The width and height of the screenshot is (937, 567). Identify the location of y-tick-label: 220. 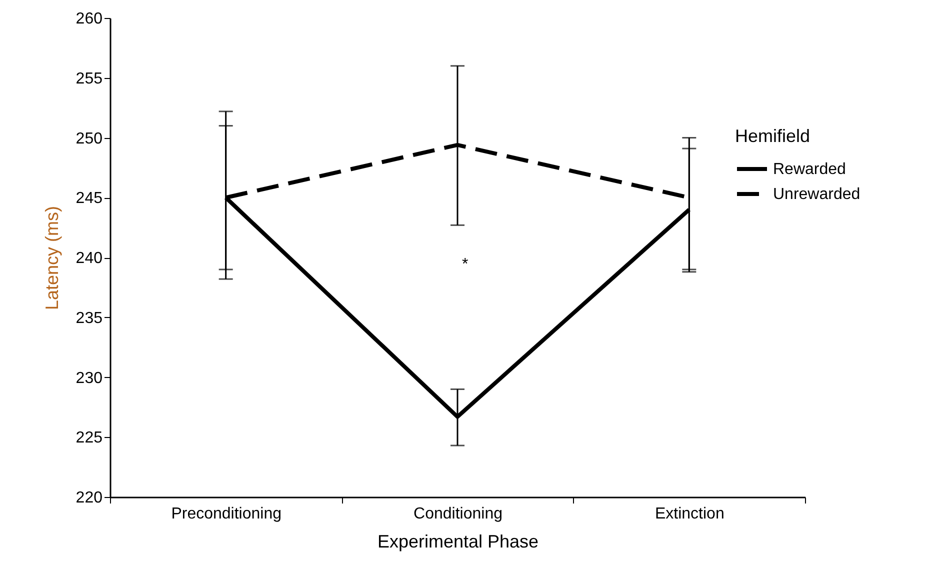
(89, 498).